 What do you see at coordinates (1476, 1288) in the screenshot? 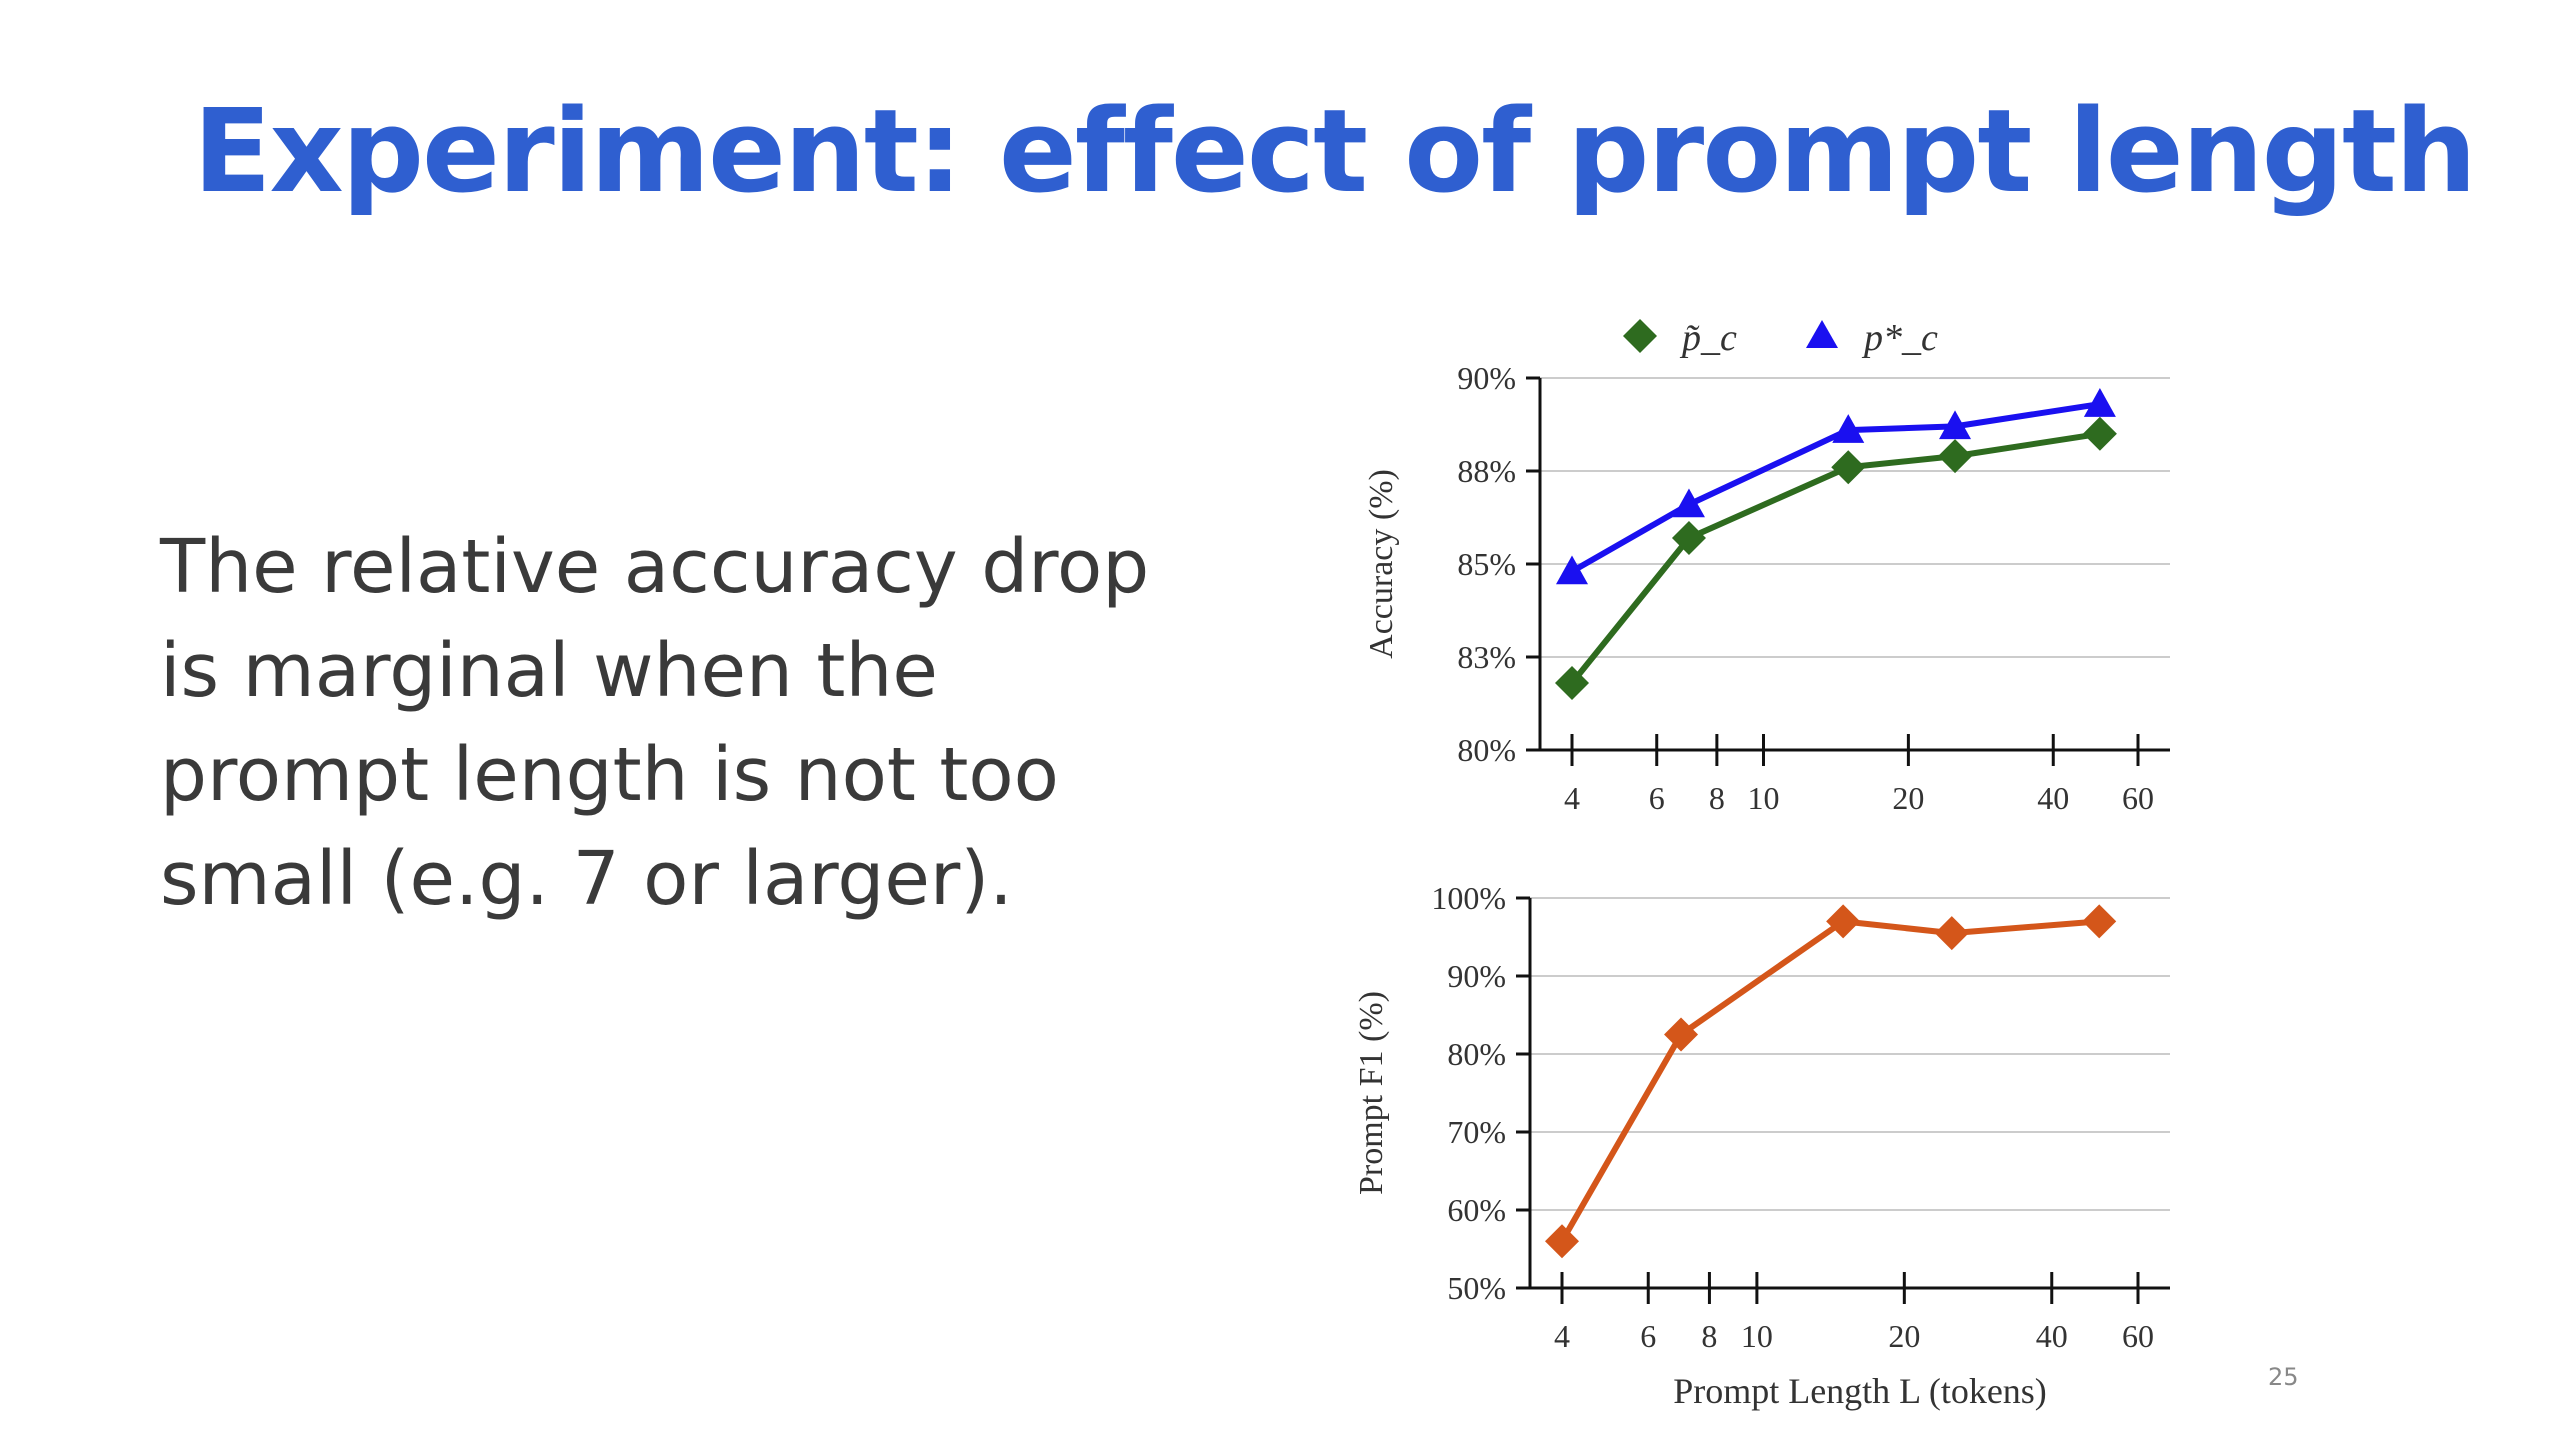
I see `y-tick-label: 50%` at bounding box center [1476, 1288].